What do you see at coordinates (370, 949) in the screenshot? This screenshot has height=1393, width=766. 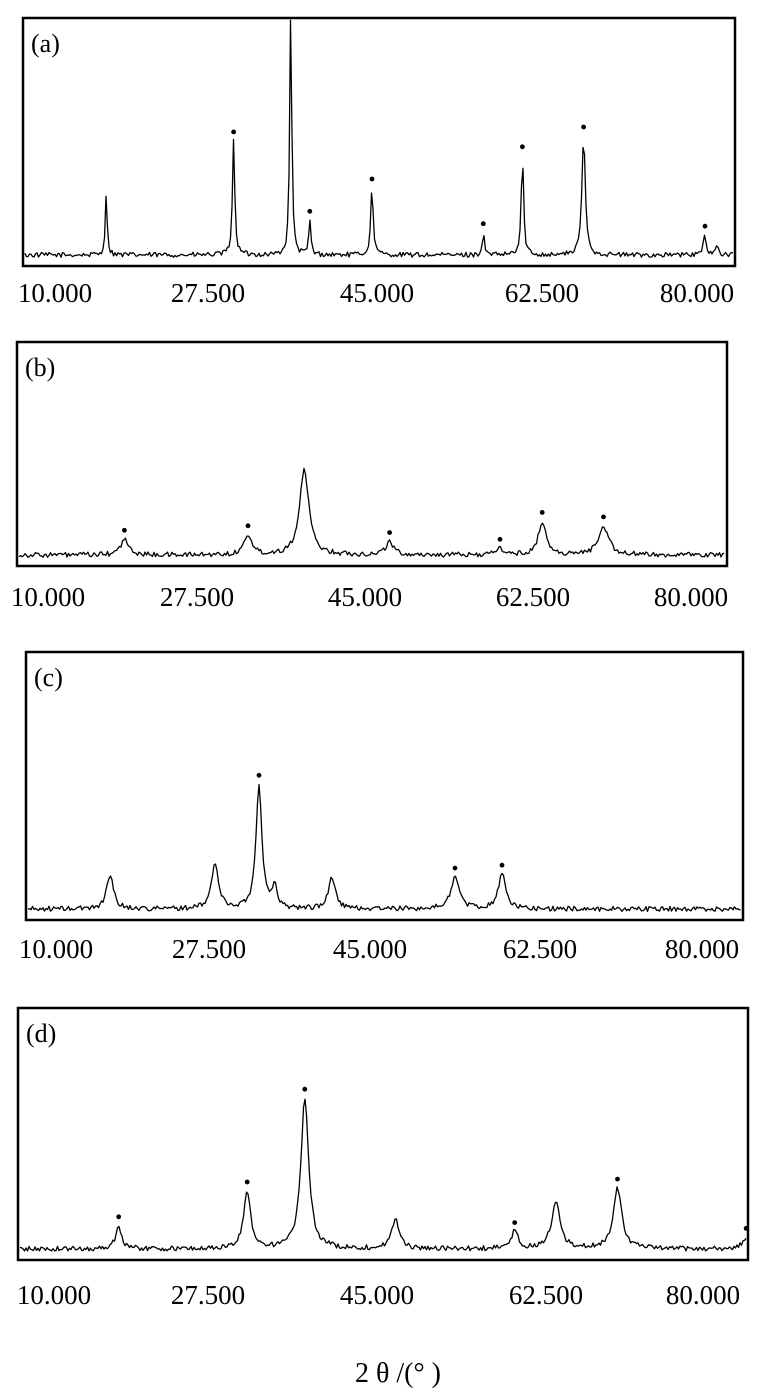 I see `panel-c-tick-label: 45.000` at bounding box center [370, 949].